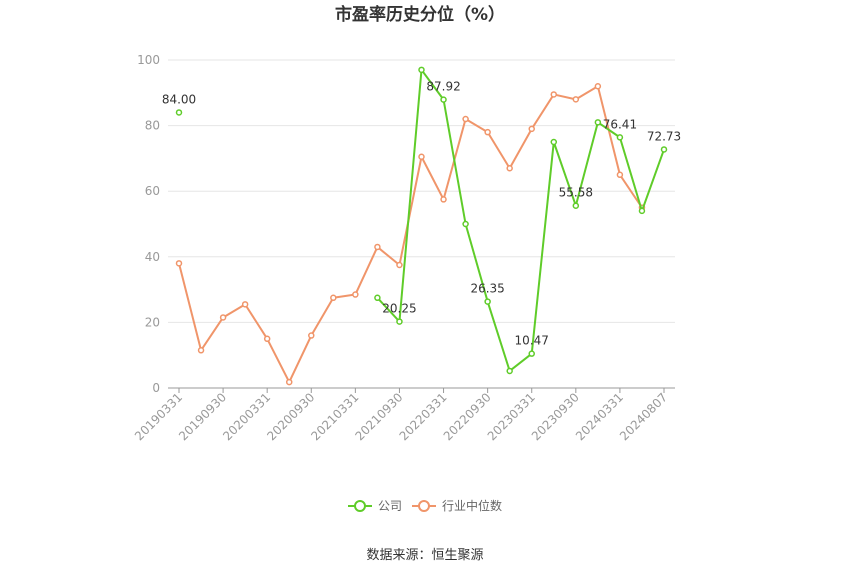 Image resolution: width=850 pixels, height=575 pixels. I want to click on data-label: 26.35, so click(487, 289).